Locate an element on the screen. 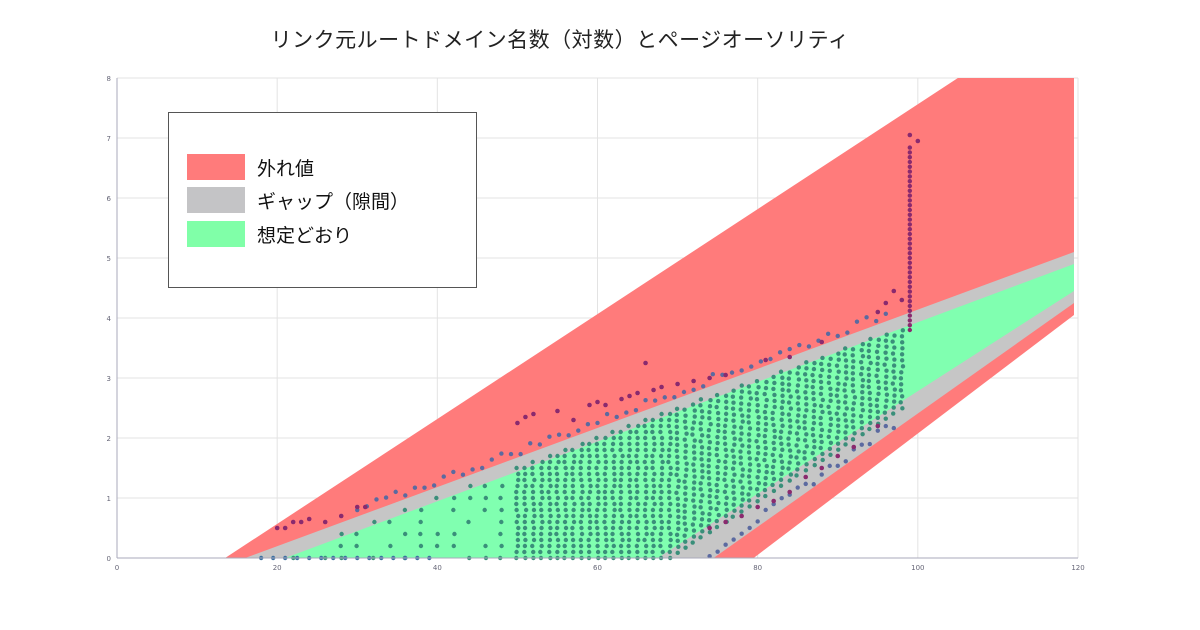 The image size is (1200, 630). x-tick-label: 0 is located at coordinates (117, 568).